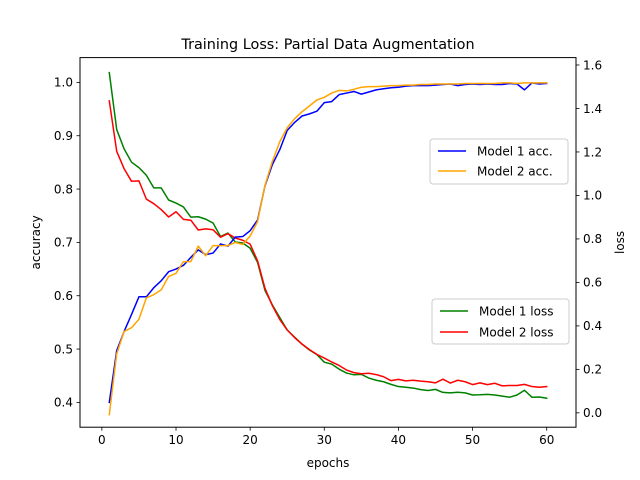 The width and height of the screenshot is (640, 480). What do you see at coordinates (102, 440) in the screenshot?
I see `x-tick-label: 0` at bounding box center [102, 440].